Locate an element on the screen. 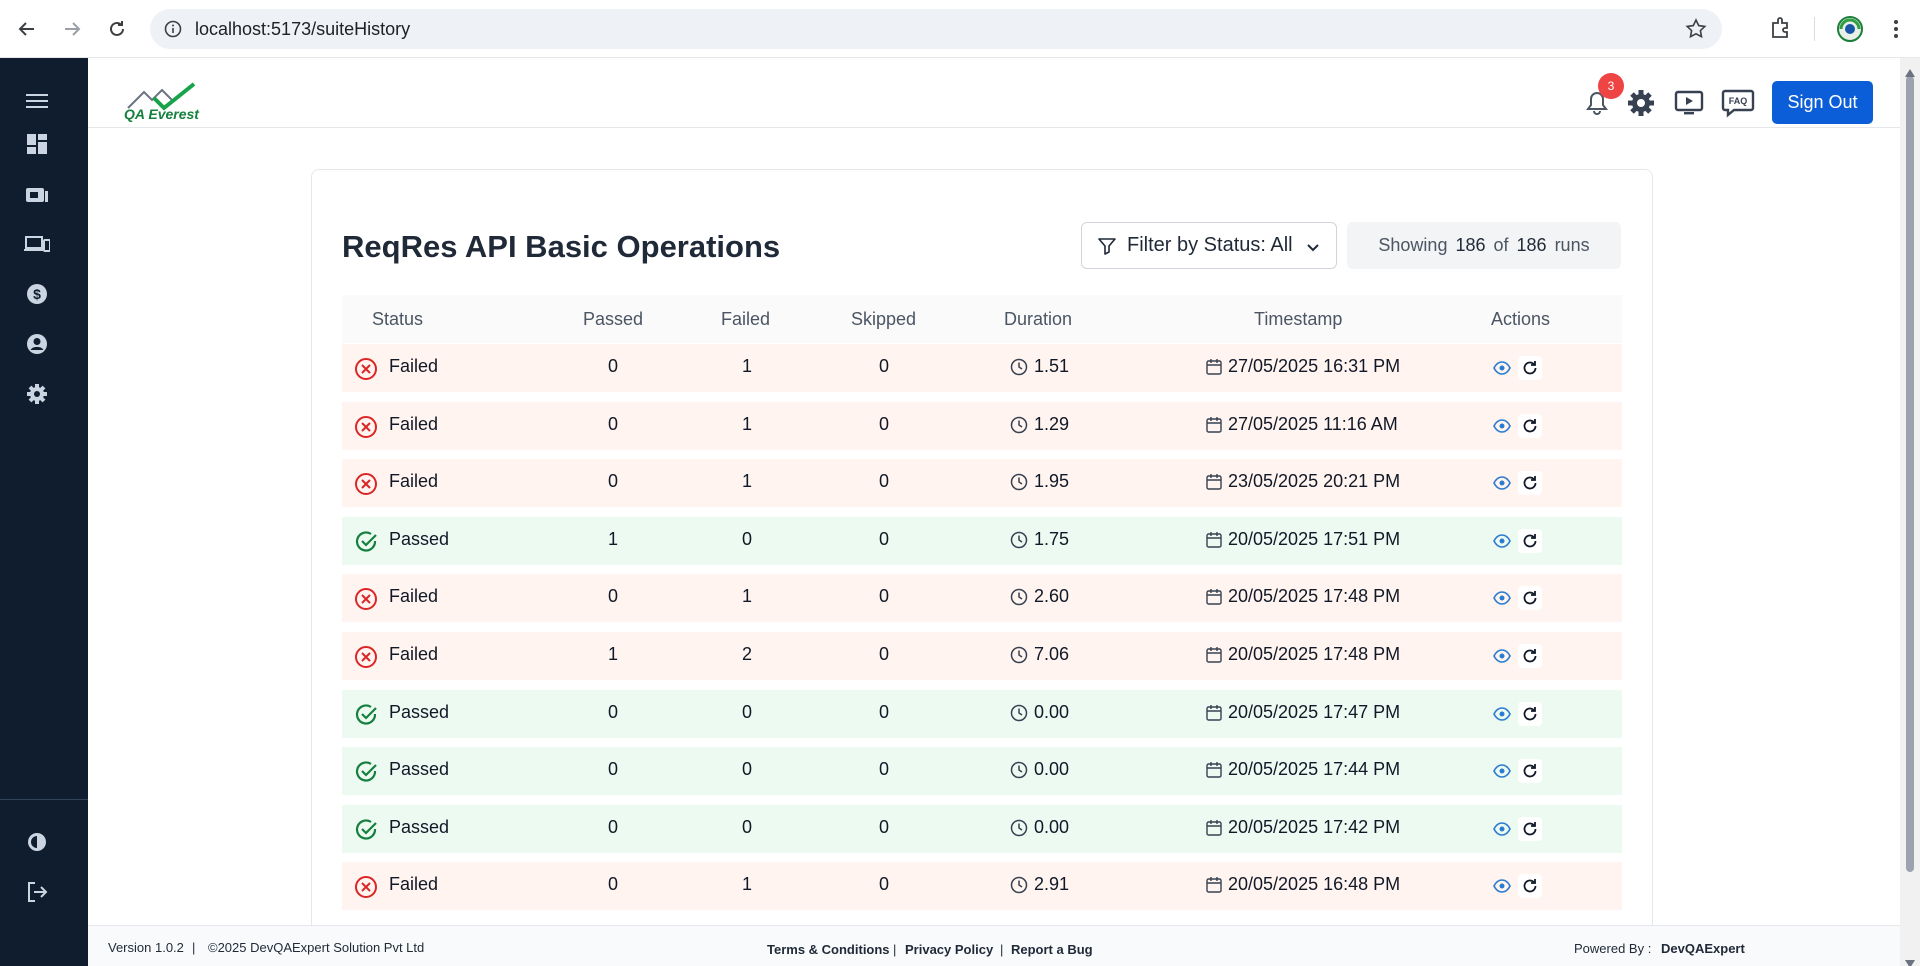 Image resolution: width=1920 pixels, height=966 pixels. faq-icon: FAQ is located at coordinates (1738, 103).